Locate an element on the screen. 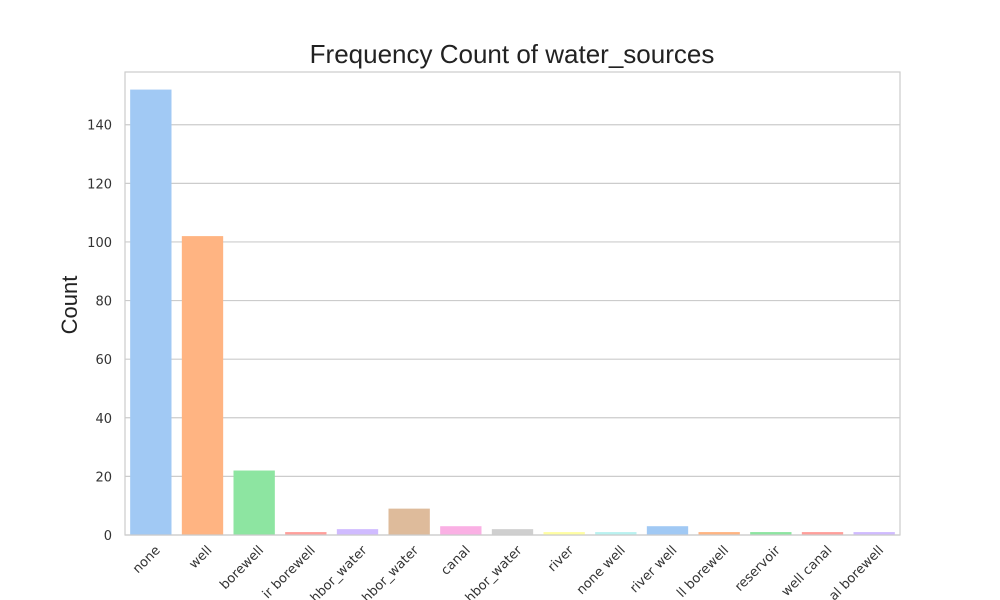  y-tick-label: 140 is located at coordinates (99, 126).